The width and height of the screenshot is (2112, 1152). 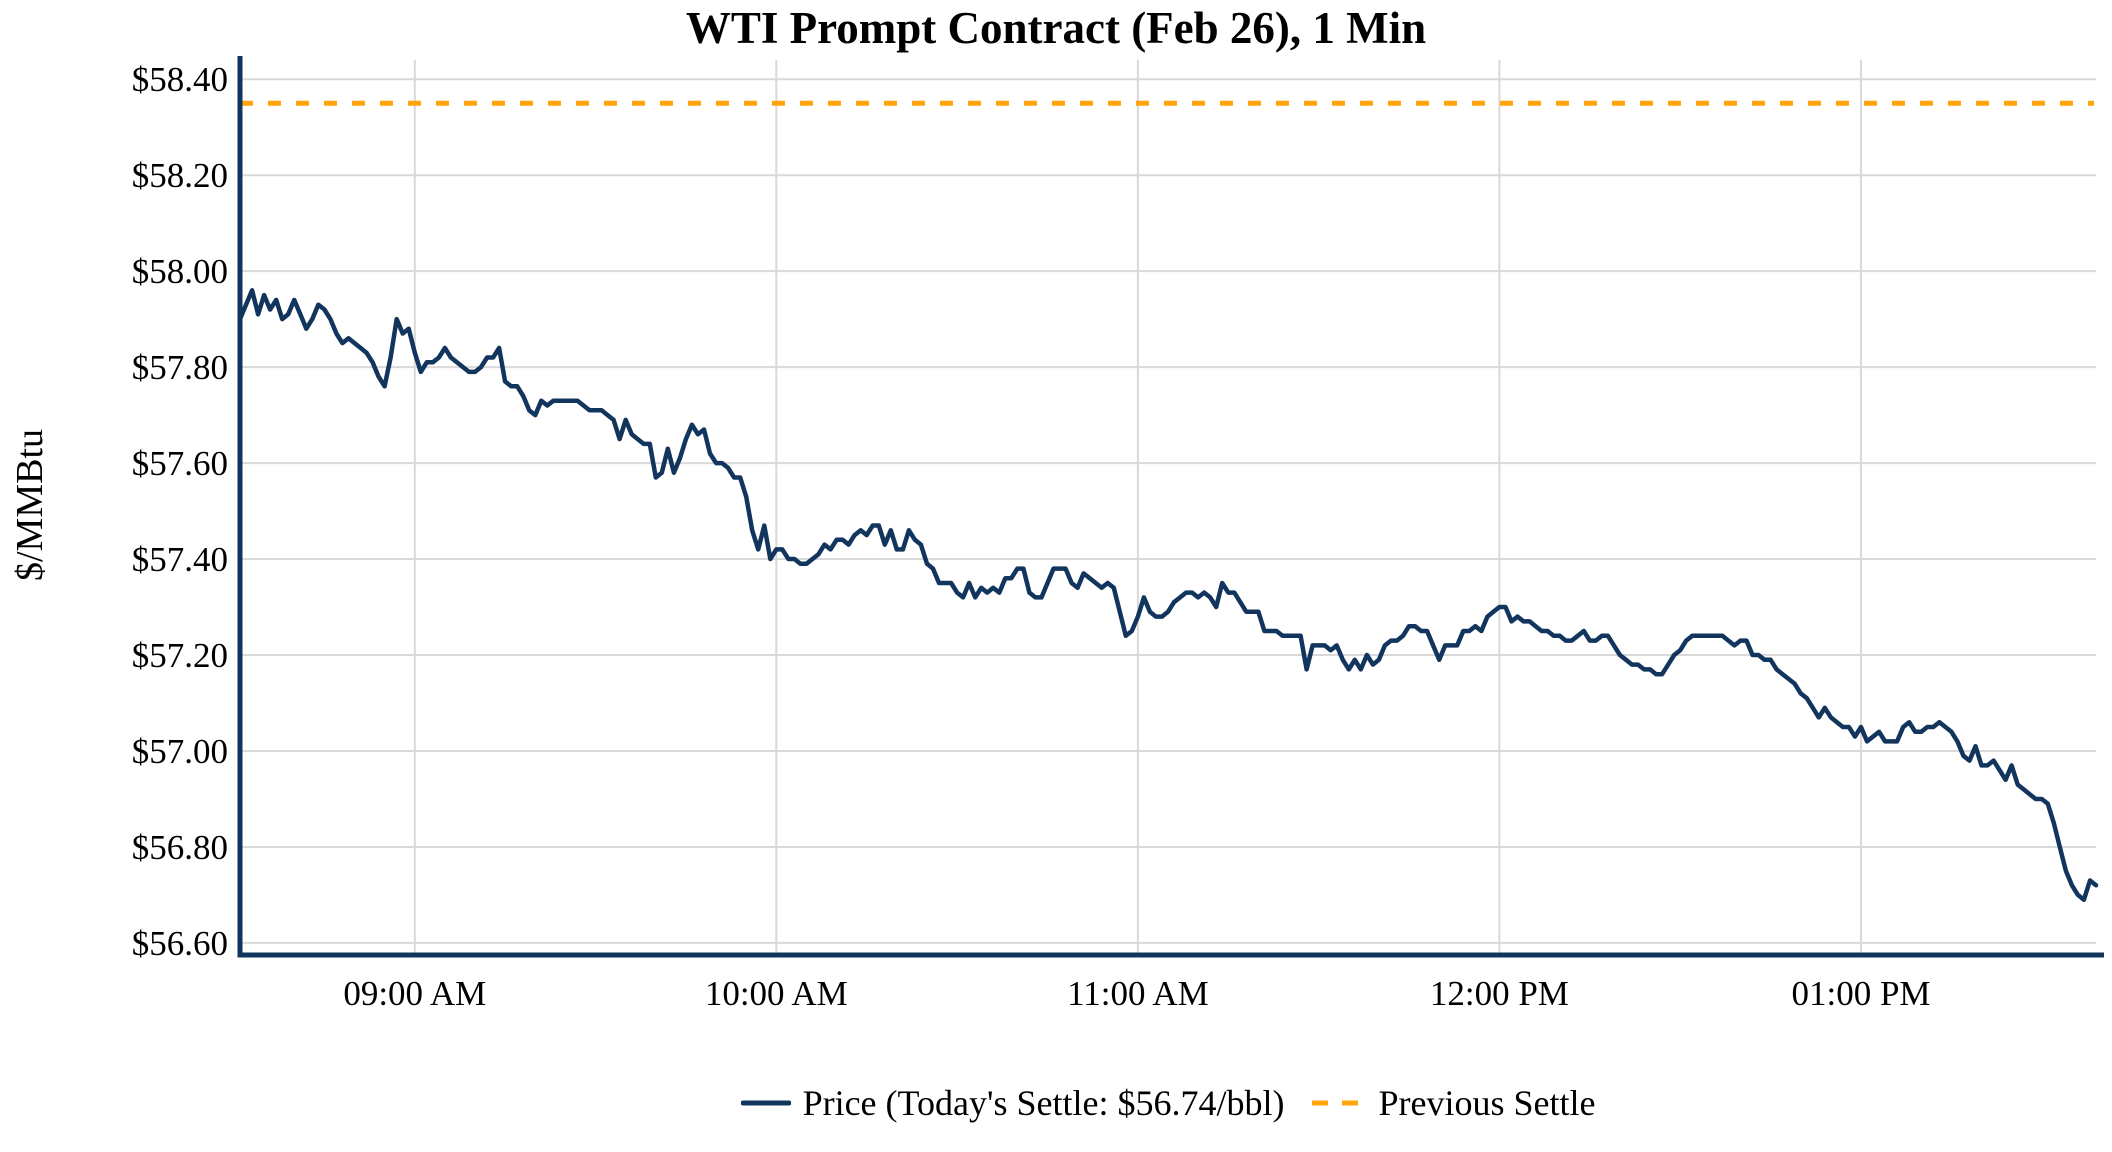 I want to click on x-tick-label: 09:00 AM, so click(x=414, y=993).